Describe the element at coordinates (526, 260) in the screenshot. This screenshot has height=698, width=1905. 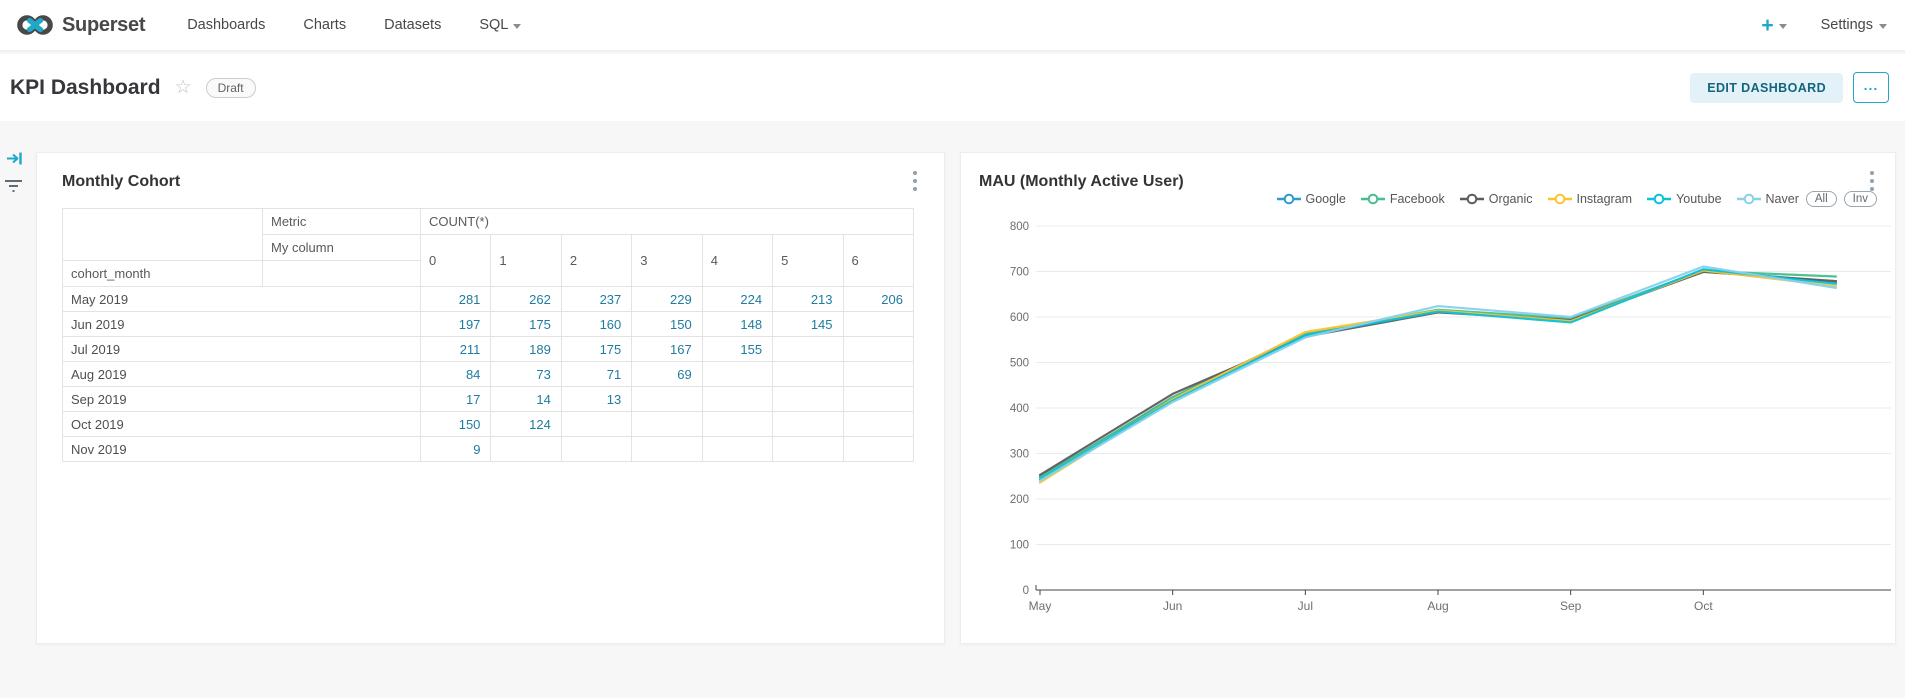
I see `pivot-period-header: 1` at that location.